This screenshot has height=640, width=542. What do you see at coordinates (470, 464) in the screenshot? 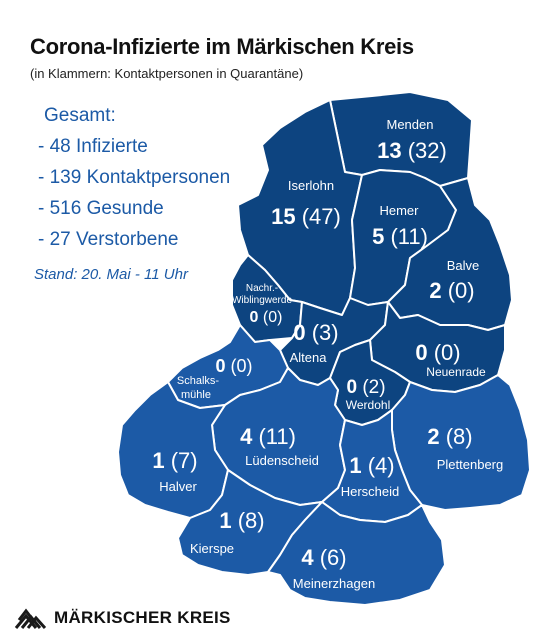
I see `plettenberg-name: Plettenberg` at bounding box center [470, 464].